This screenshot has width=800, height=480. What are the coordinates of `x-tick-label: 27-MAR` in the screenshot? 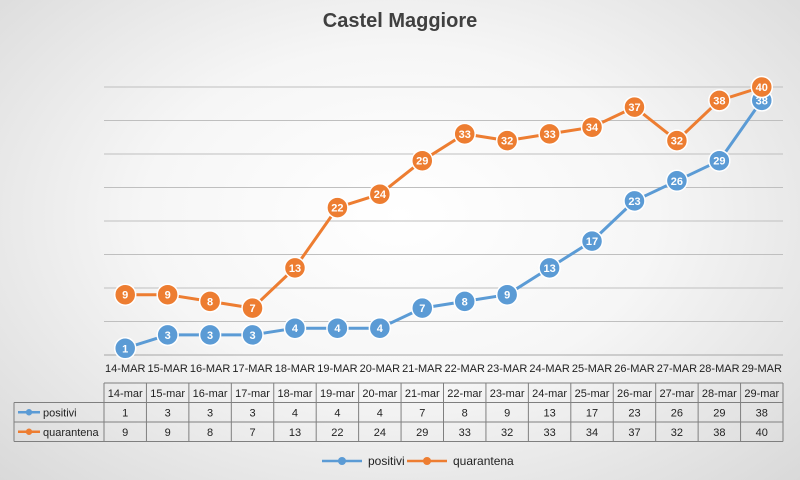 It's located at (677, 369).